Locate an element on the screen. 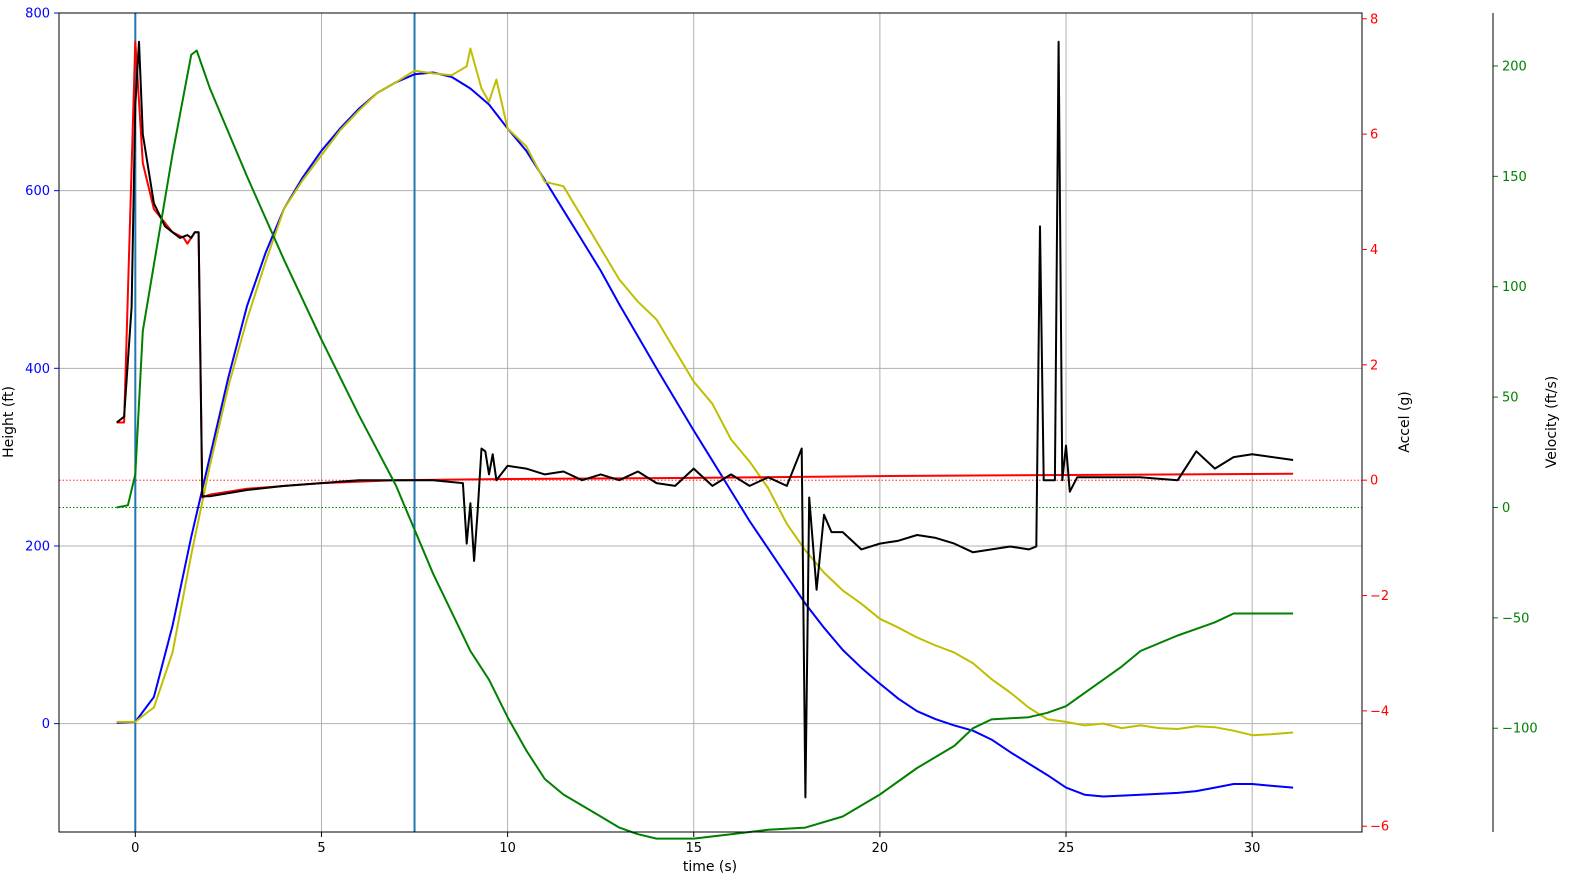 The height and width of the screenshot is (886, 1574). accel-tick-label: −2 is located at coordinates (1379, 596).